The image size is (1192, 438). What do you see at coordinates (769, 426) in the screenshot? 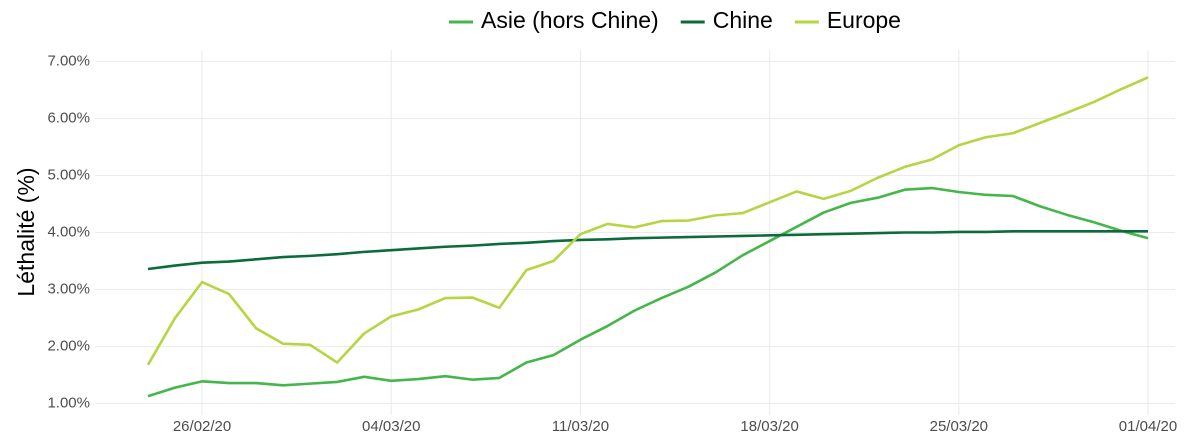
I see `x-tick-label: 18/03/20` at bounding box center [769, 426].